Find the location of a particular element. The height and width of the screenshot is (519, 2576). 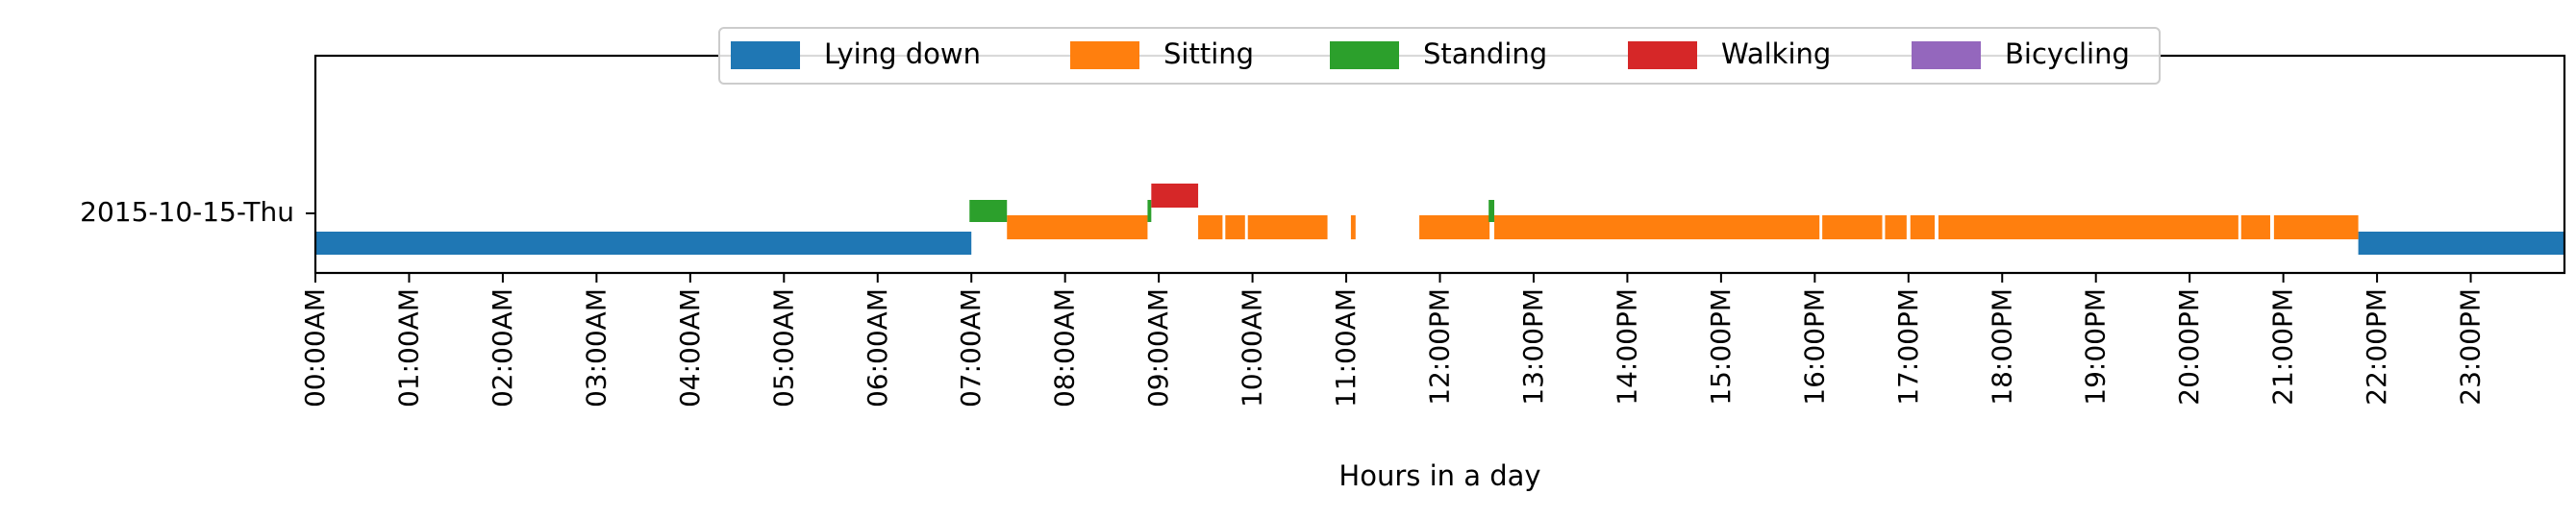

x-tick-label-5: 05:00AM is located at coordinates (783, 348).